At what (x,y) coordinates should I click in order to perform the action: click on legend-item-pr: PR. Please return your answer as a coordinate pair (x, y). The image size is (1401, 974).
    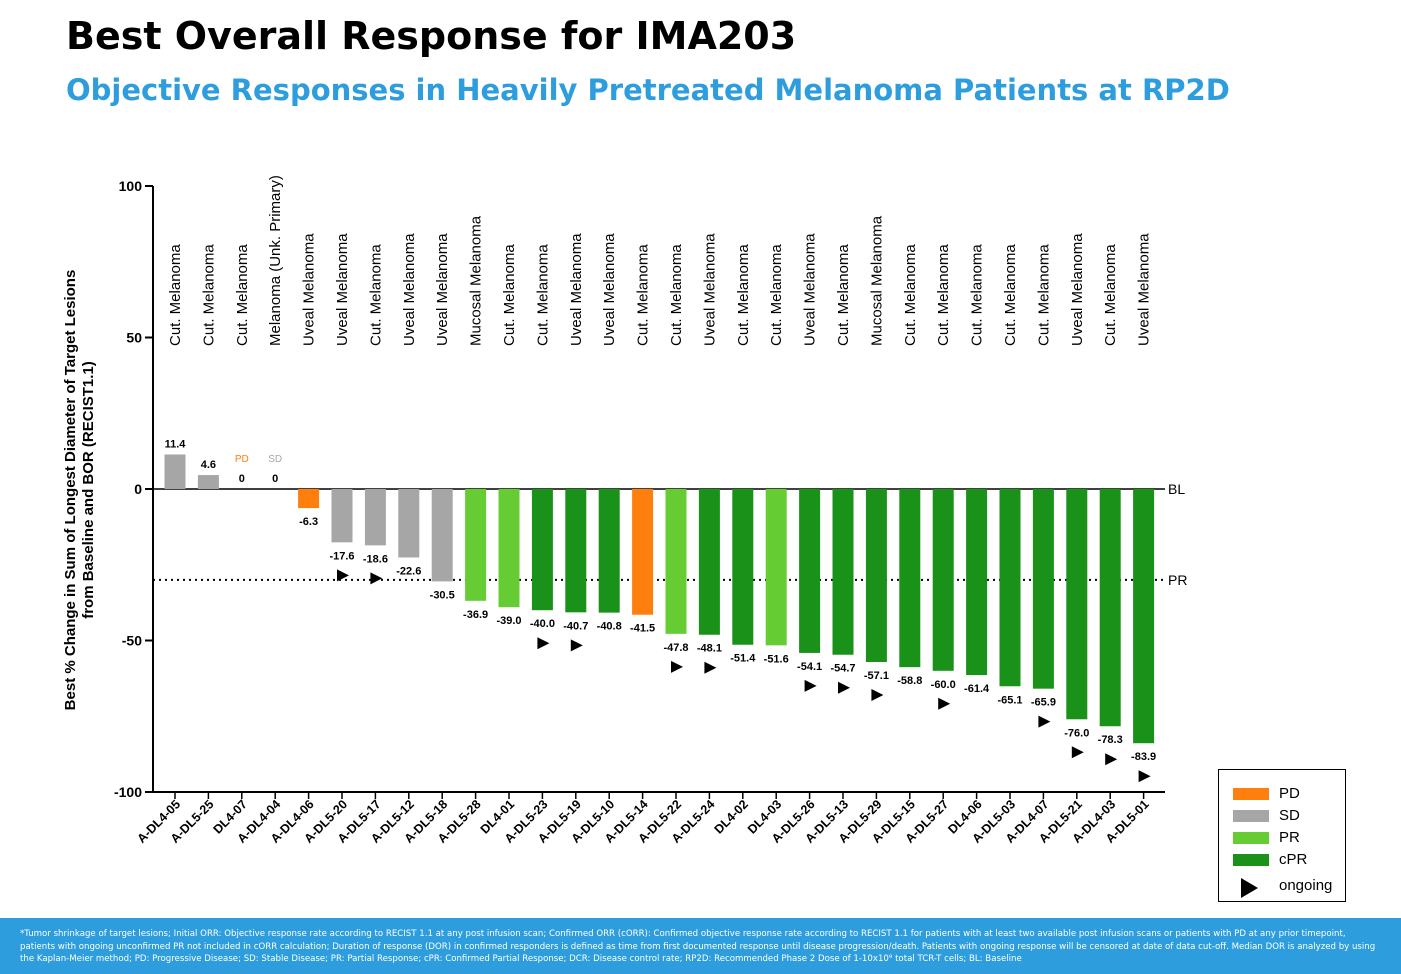
    Looking at the image, I should click on (1289, 838).